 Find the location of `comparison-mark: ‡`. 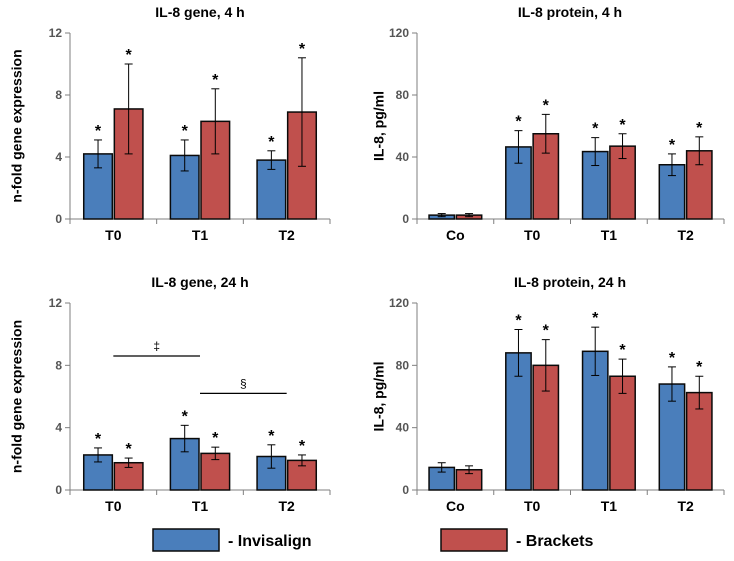

comparison-mark: ‡ is located at coordinates (156, 346).